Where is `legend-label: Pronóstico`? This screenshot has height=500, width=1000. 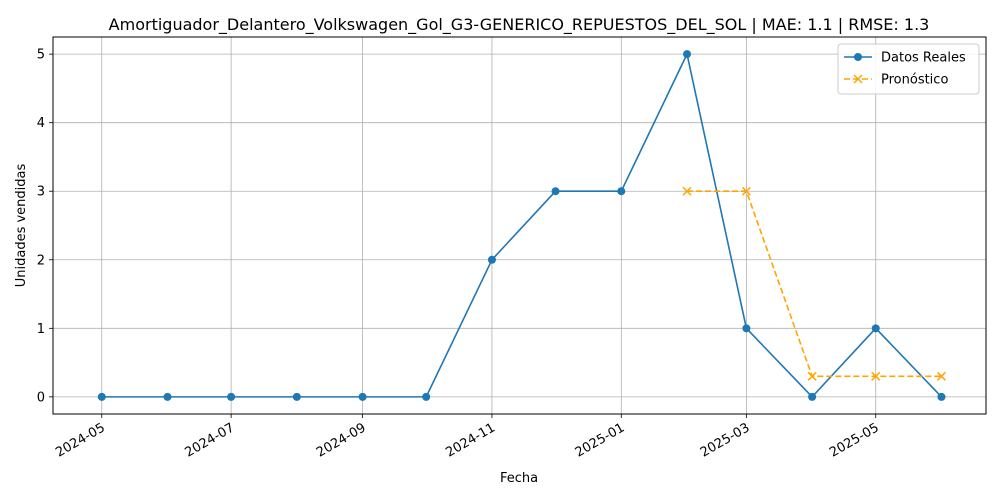
legend-label: Pronóstico is located at coordinates (914, 80).